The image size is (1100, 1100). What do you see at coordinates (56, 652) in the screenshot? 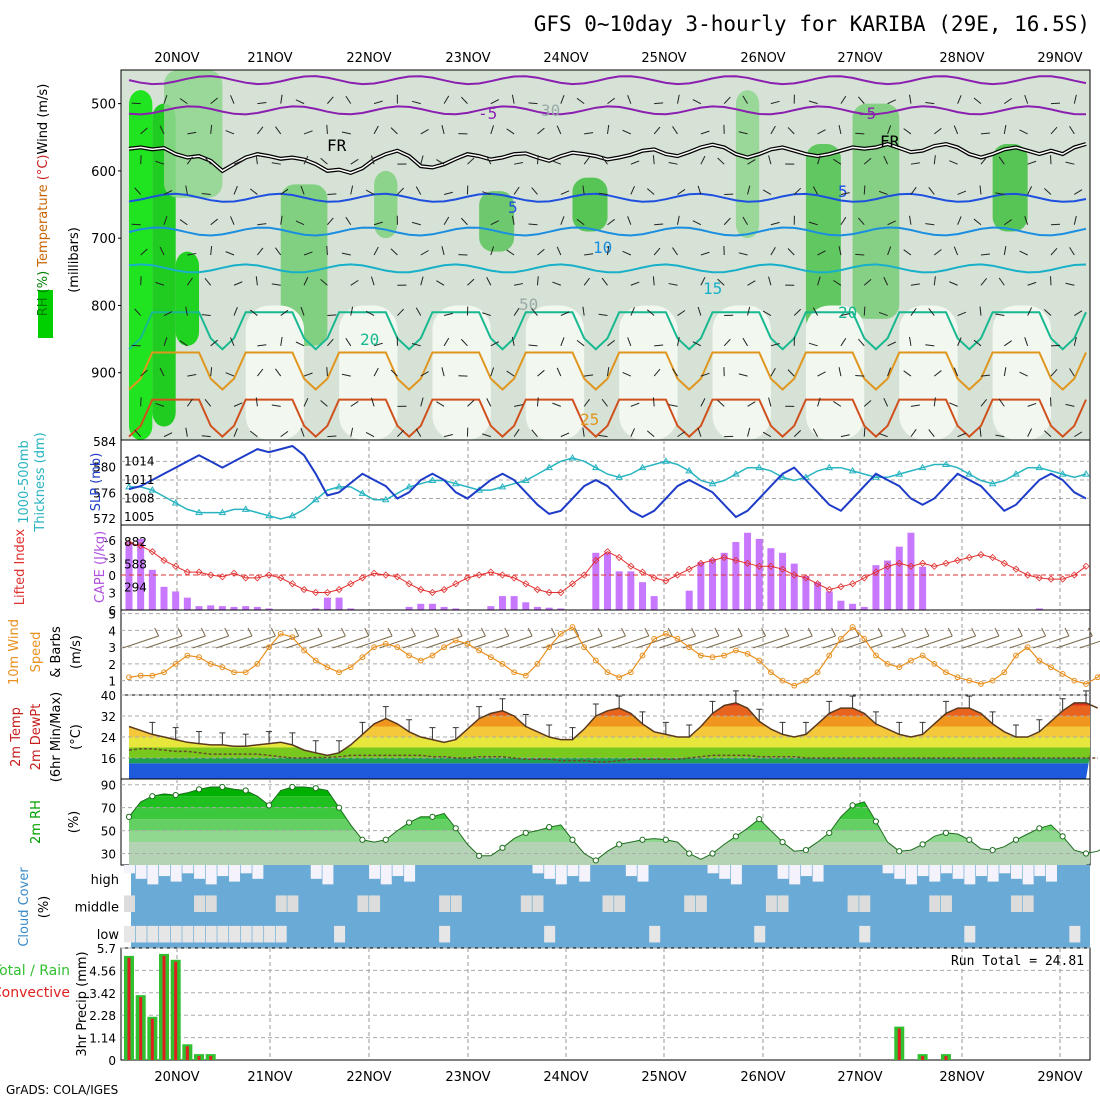
I see `wind-axis-label-3: & Barbs` at bounding box center [56, 652].